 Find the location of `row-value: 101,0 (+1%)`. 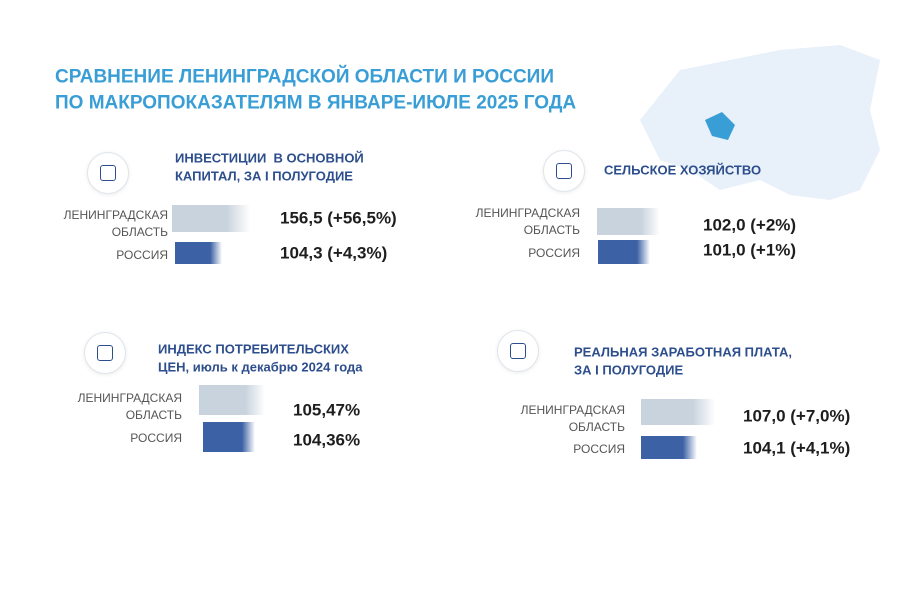

row-value: 101,0 (+1%) is located at coordinates (750, 250).